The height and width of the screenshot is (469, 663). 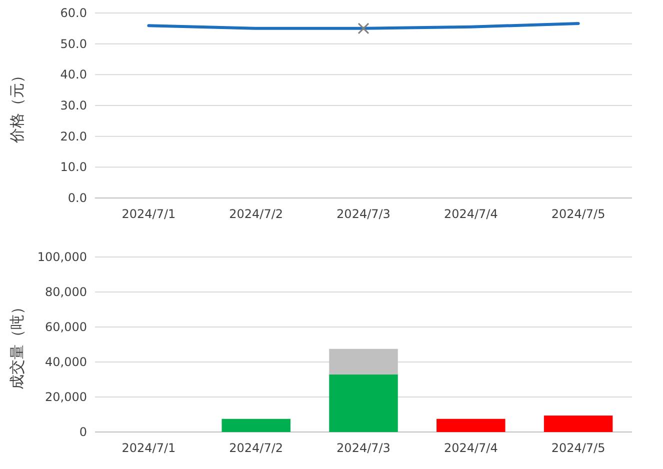 I want to click on y-tick-label: 20.0, so click(x=73, y=136).